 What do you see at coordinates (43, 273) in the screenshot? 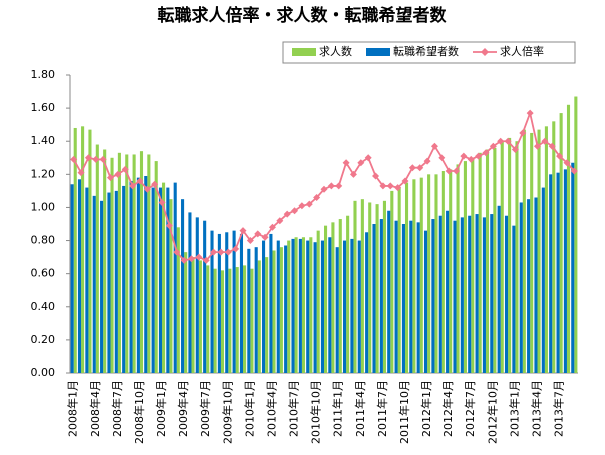
I see `y-tick-label: 0.60` at bounding box center [43, 273].